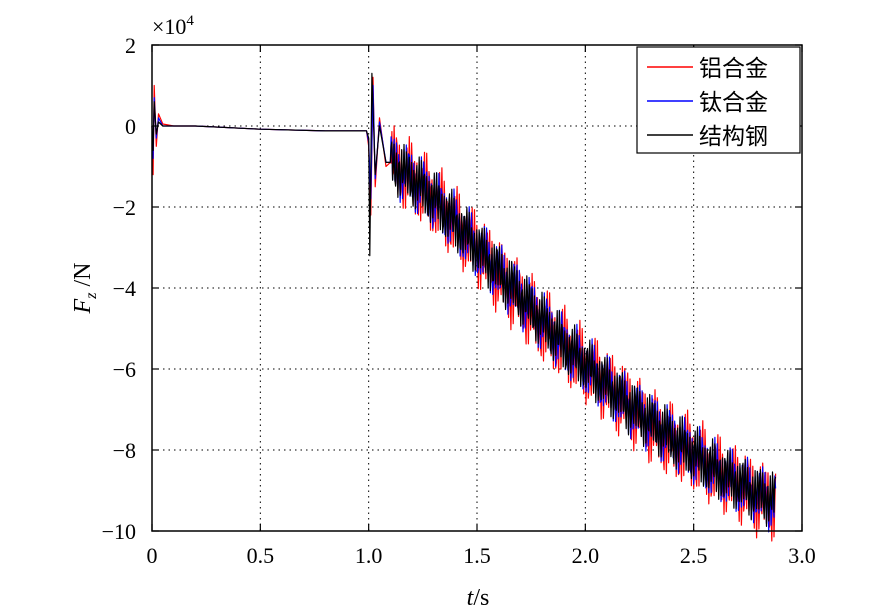 The height and width of the screenshot is (614, 886). I want to click on y-tick-label: −4, so click(124, 288).